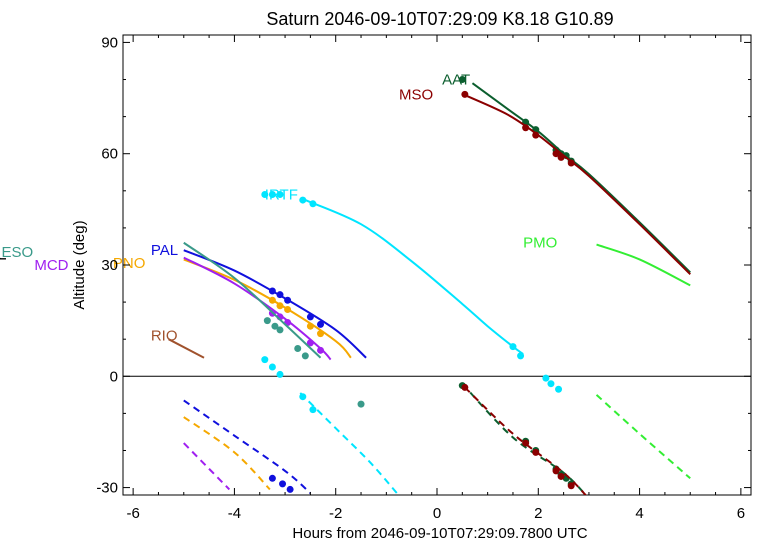  I want to click on series-pal, so click(275, 371).